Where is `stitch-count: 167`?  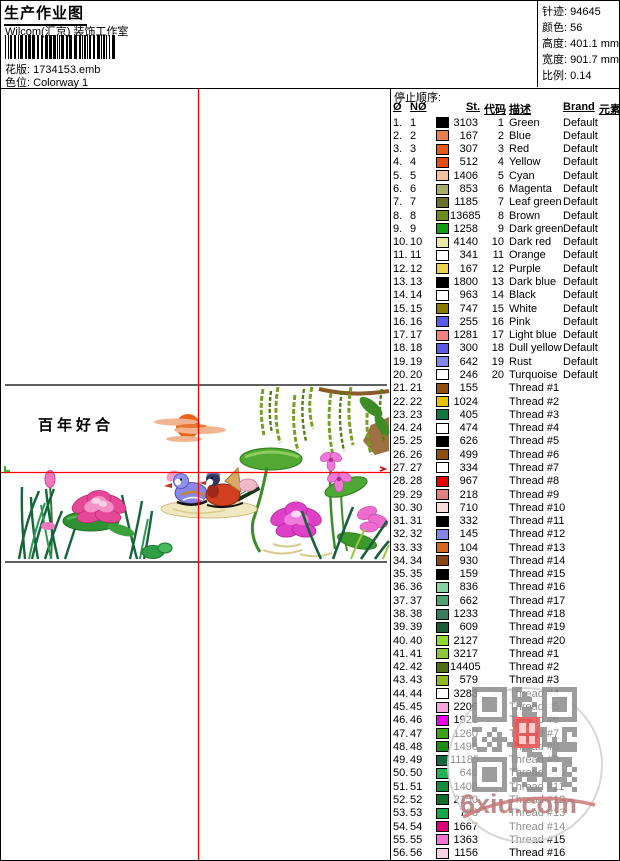 stitch-count: 167 is located at coordinates (468, 135).